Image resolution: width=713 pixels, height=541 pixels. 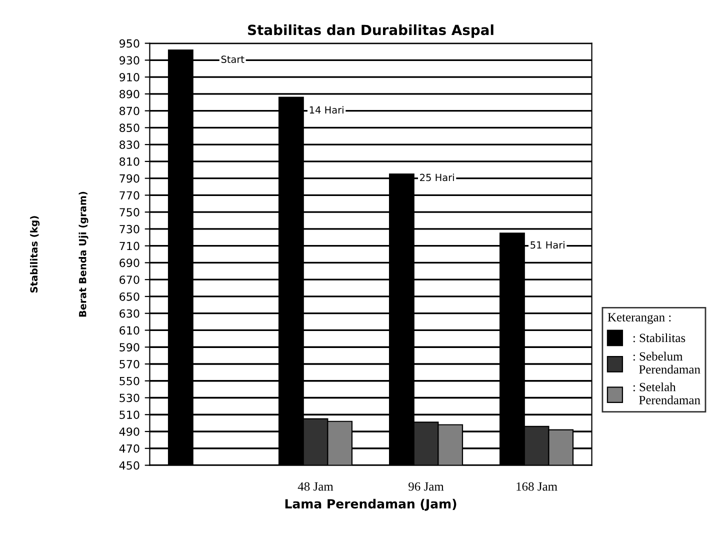 What do you see at coordinates (130, 414) in the screenshot?
I see `y-tick-label: 510` at bounding box center [130, 414].